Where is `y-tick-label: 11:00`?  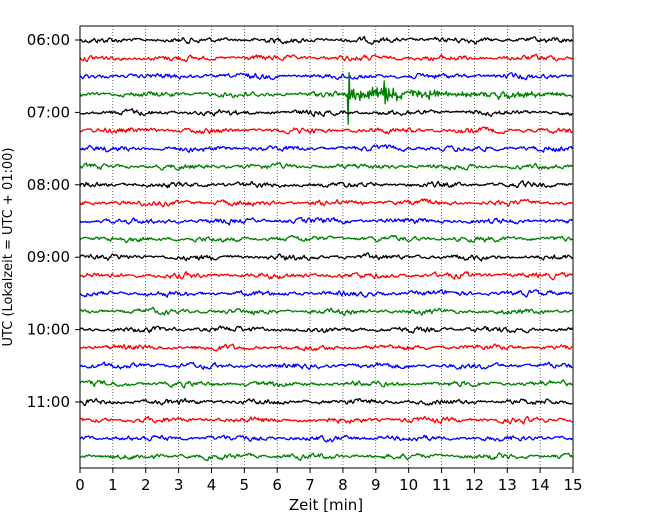 y-tick-label: 11:00 is located at coordinates (48, 402).